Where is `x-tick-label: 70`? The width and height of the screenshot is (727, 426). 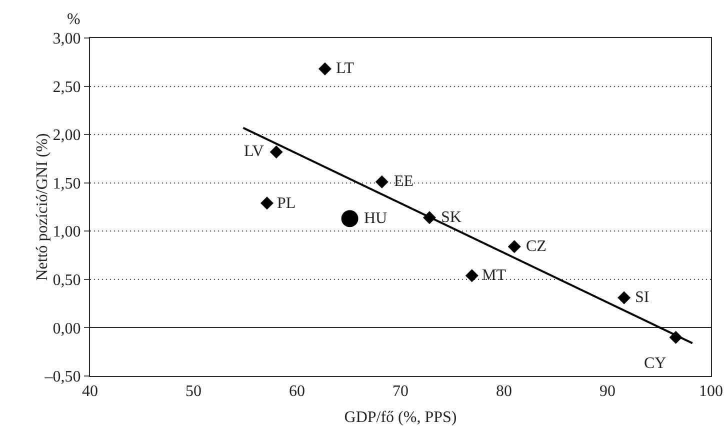 x-tick-label: 70 is located at coordinates (400, 391).